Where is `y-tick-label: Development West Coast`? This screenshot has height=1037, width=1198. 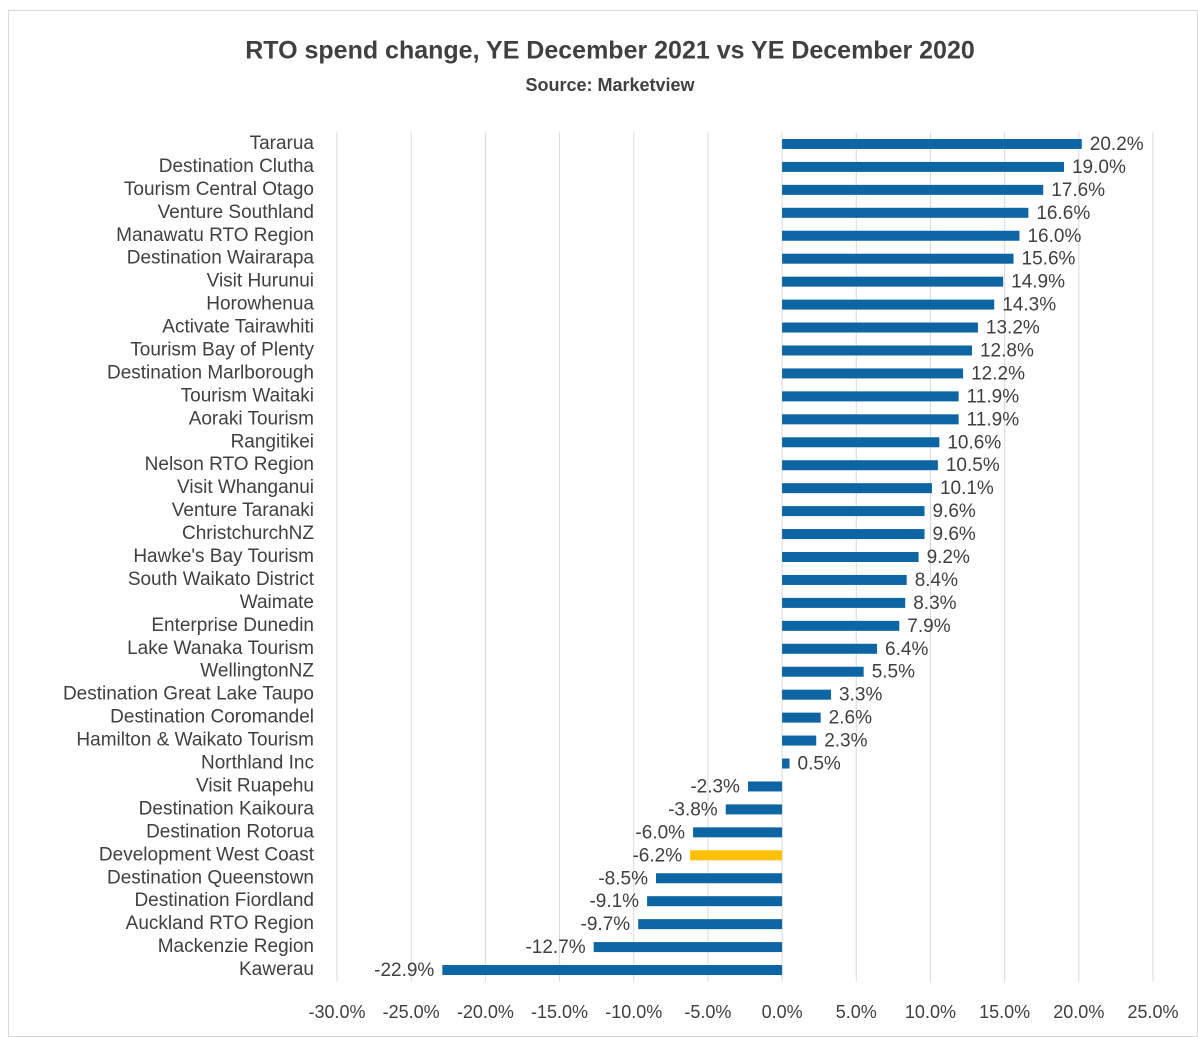 y-tick-label: Development West Coast is located at coordinates (207, 854).